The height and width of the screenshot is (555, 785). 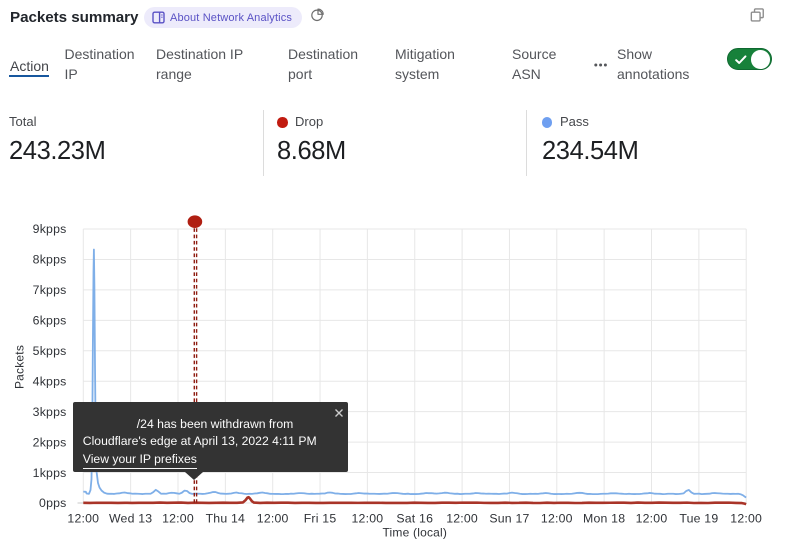 What do you see at coordinates (604, 519) in the screenshot?
I see `svg-text: Mon 18` at bounding box center [604, 519].